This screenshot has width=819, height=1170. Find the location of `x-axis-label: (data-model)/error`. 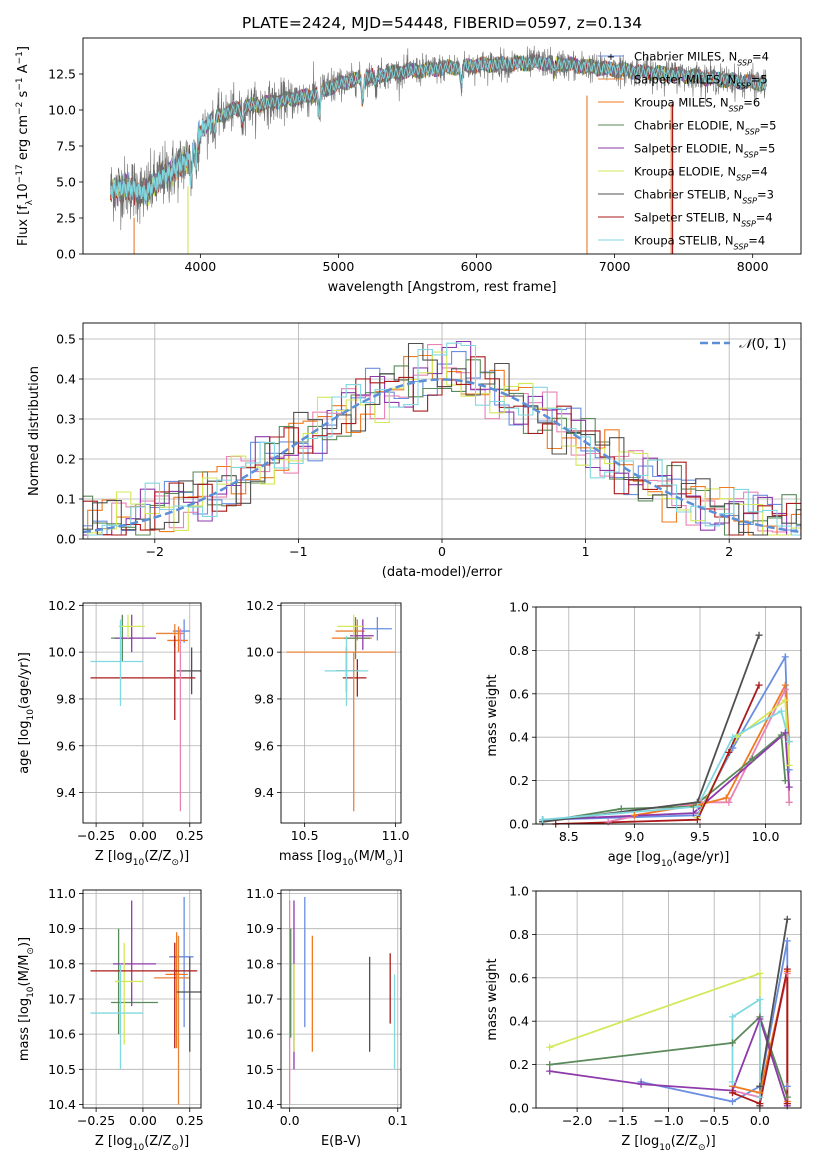

x-axis-label: (data-model)/error is located at coordinates (442, 572).